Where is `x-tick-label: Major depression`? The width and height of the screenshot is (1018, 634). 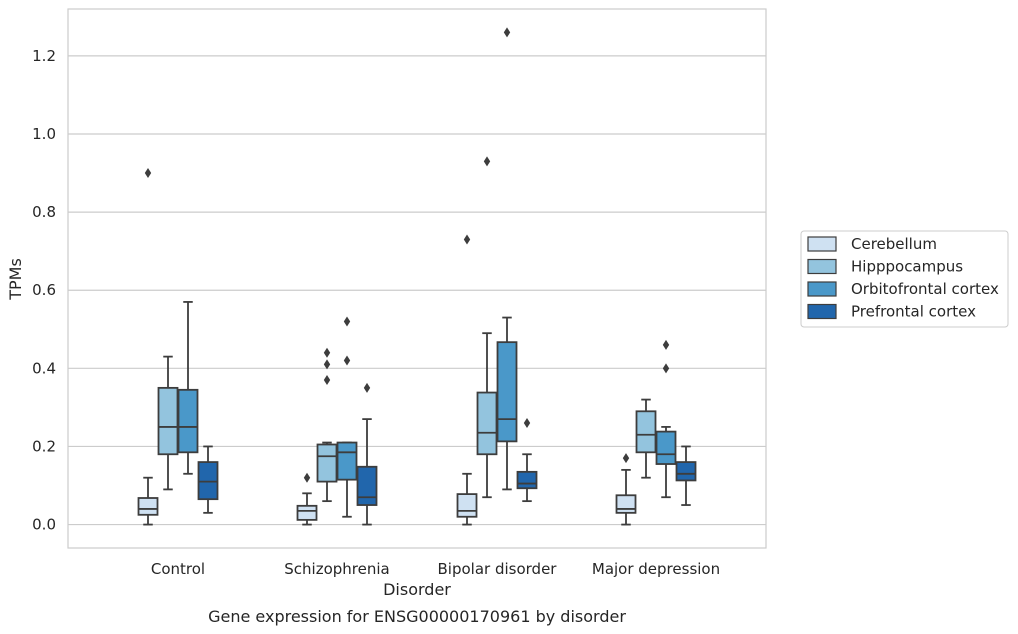 x-tick-label: Major depression is located at coordinates (656, 569).